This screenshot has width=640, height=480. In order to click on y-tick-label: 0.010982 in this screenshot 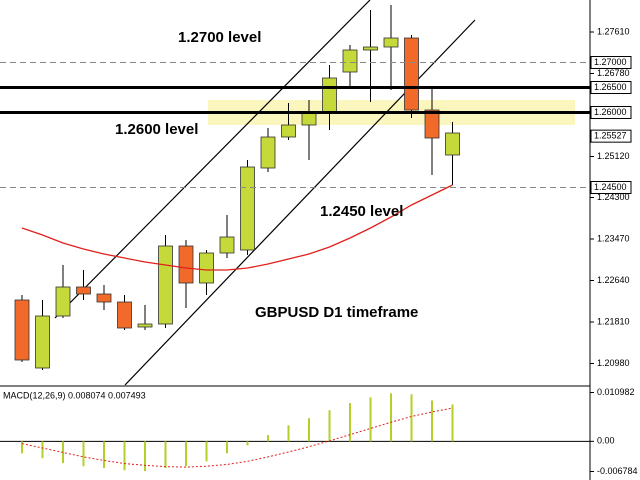, I will do `click(616, 392)`.